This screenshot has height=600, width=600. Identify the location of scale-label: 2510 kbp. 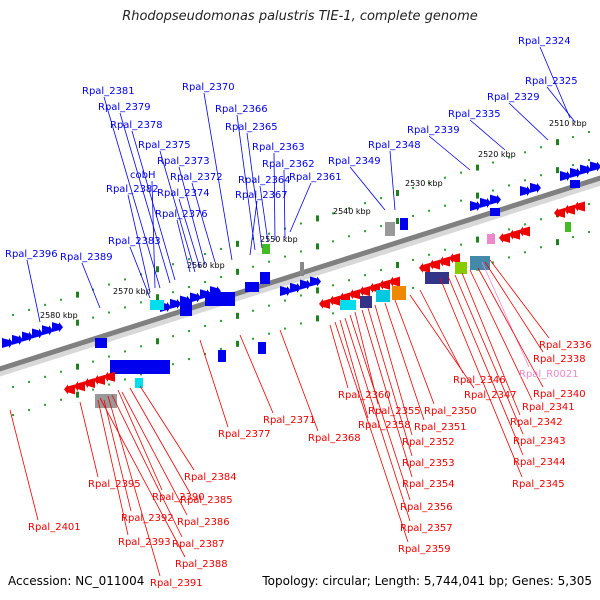
(568, 123).